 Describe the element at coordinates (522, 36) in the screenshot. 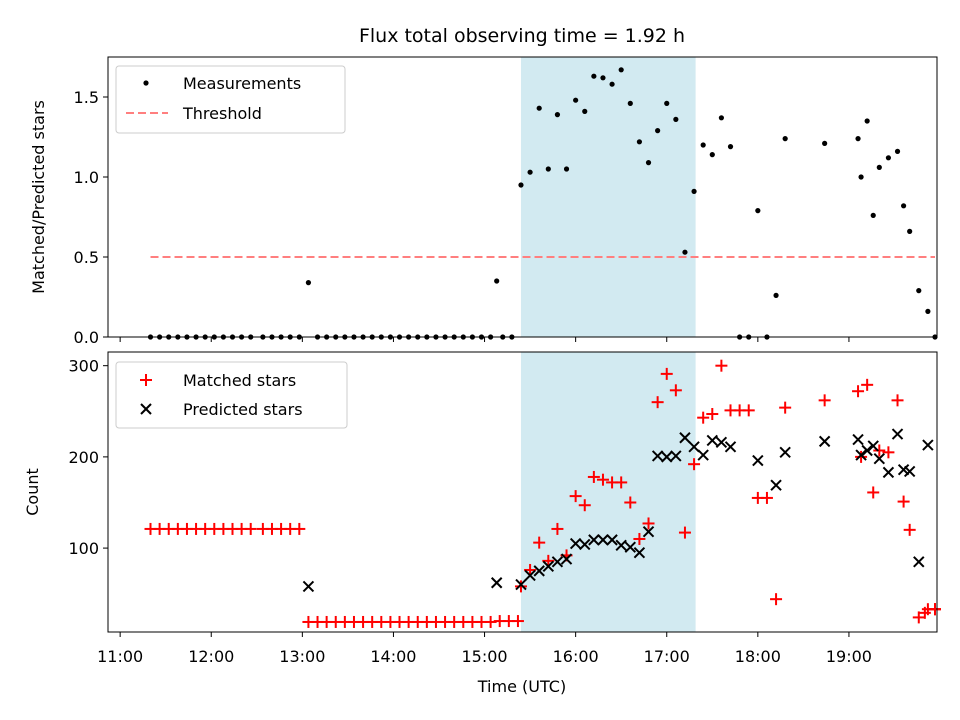

I see `chart-title: Flux total observing time = 1.92 h` at that location.